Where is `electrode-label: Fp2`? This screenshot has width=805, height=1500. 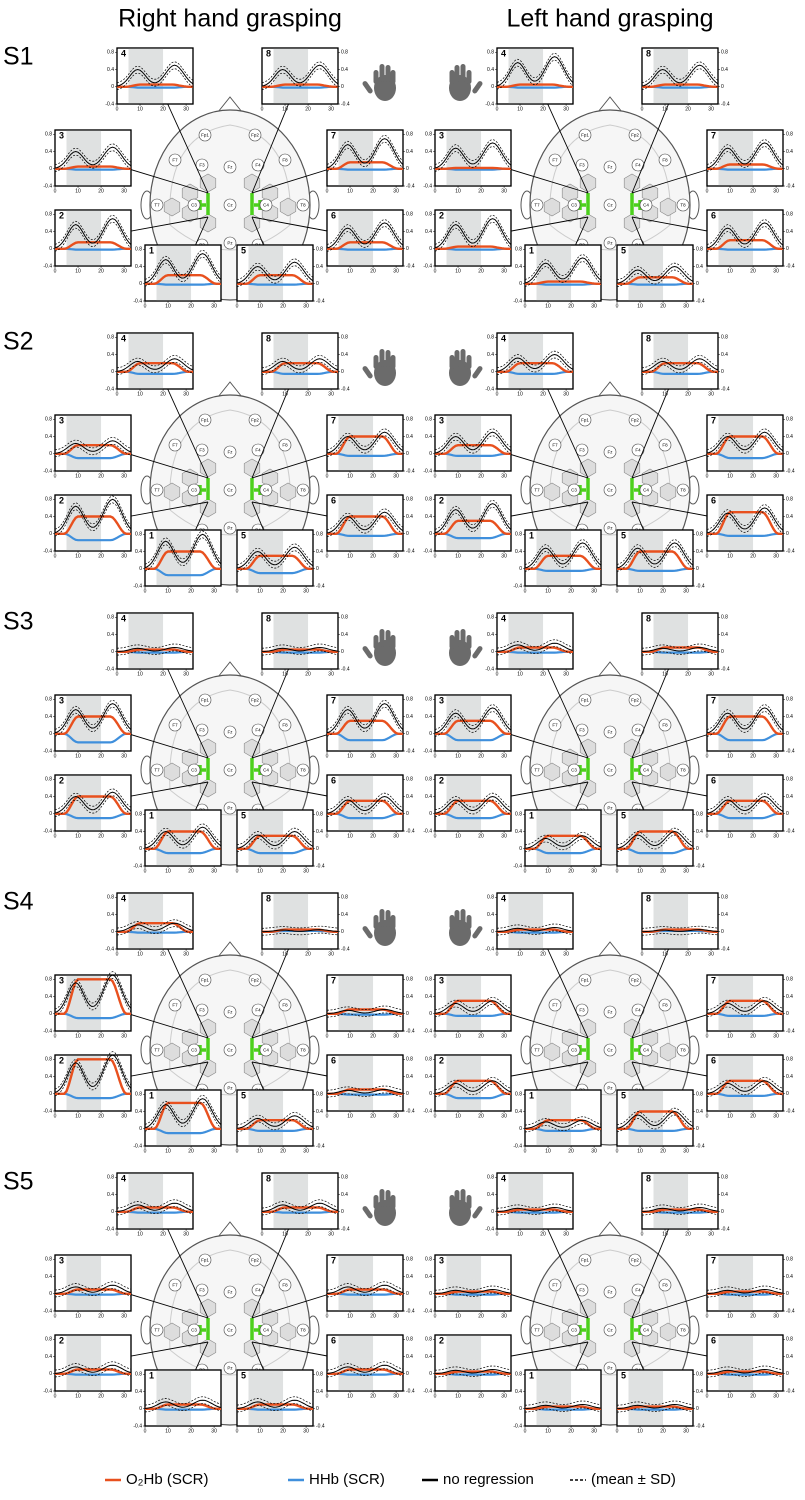 electrode-label: Fp2 is located at coordinates (255, 1260).